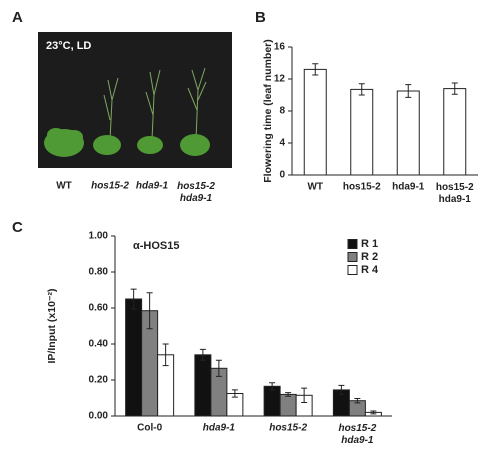 This screenshot has height=452, width=504. Describe the element at coordinates (99, 416) in the screenshot. I see `y-tick-label: 0.00` at that location.